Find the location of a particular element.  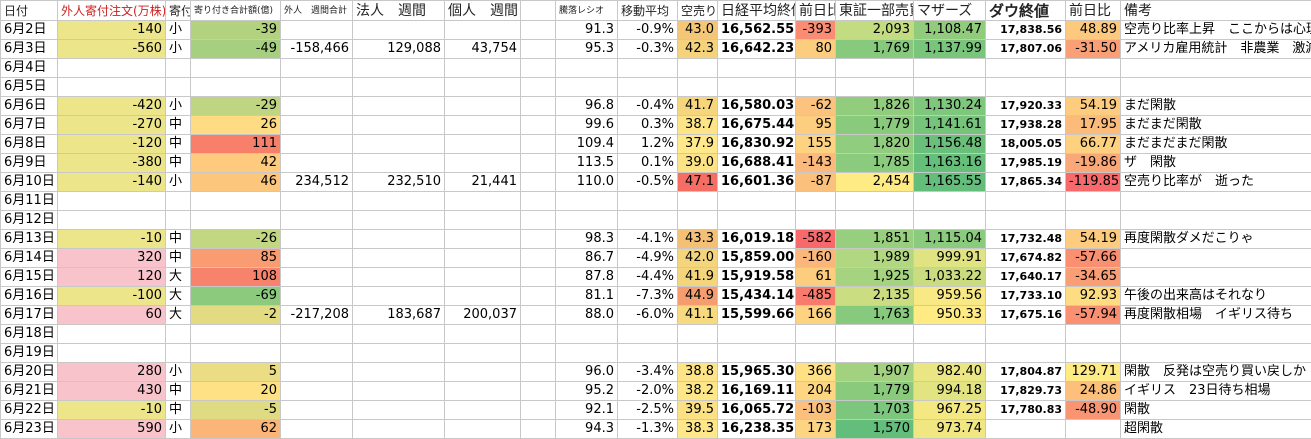

cell: 17,838.56 is located at coordinates (1025, 30).